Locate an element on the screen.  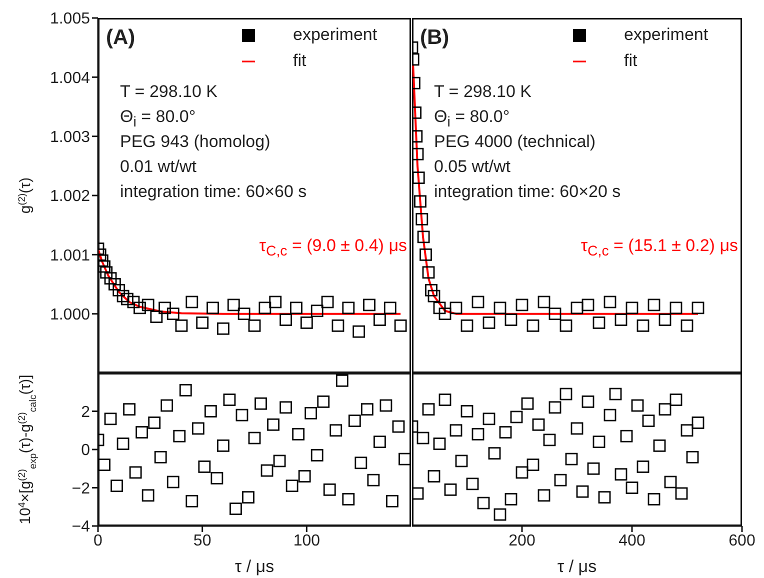
annotation: 0.01 wt/wt is located at coordinates (158, 167).